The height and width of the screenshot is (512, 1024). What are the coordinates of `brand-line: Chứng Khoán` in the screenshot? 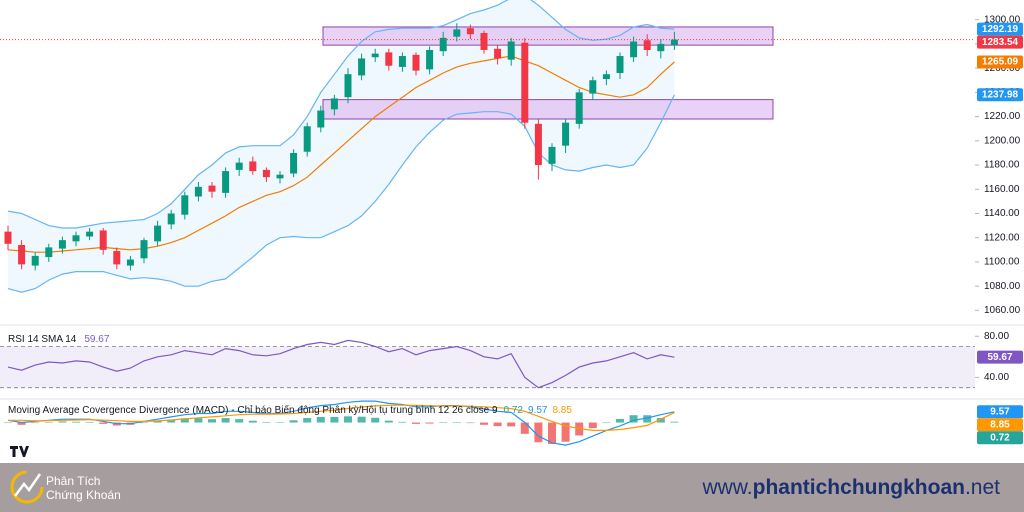 It's located at (83, 495).